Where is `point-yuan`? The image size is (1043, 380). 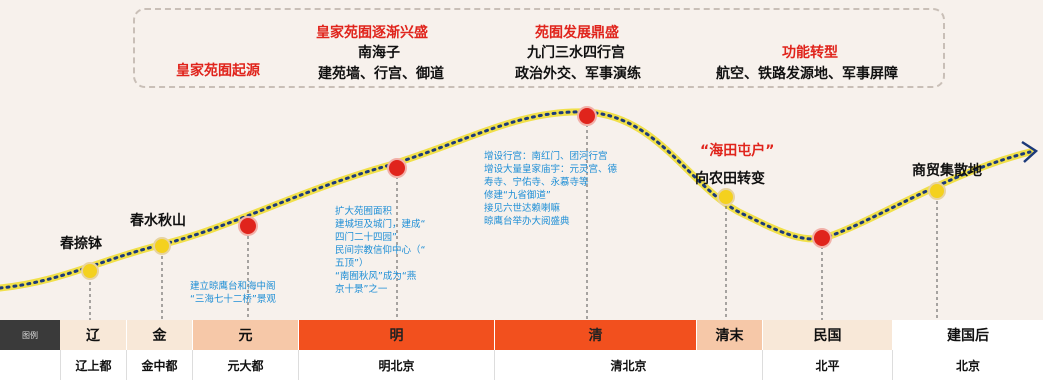 point-yuan is located at coordinates (248, 226).